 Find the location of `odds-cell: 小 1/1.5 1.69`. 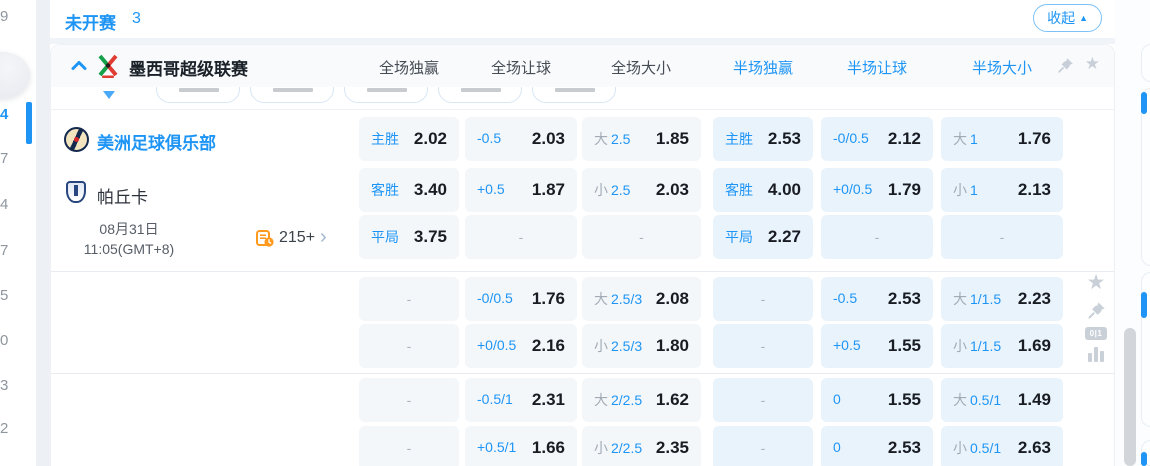

odds-cell: 小 1/1.5 1.69 is located at coordinates (1002, 346).